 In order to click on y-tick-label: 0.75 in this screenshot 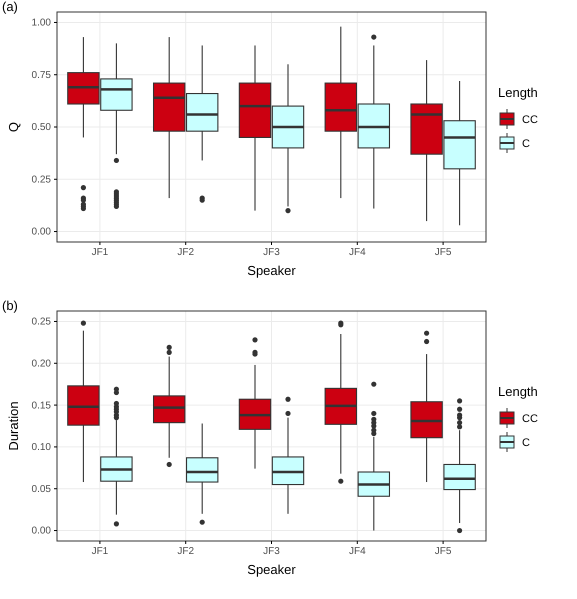, I will do `click(42, 75)`.